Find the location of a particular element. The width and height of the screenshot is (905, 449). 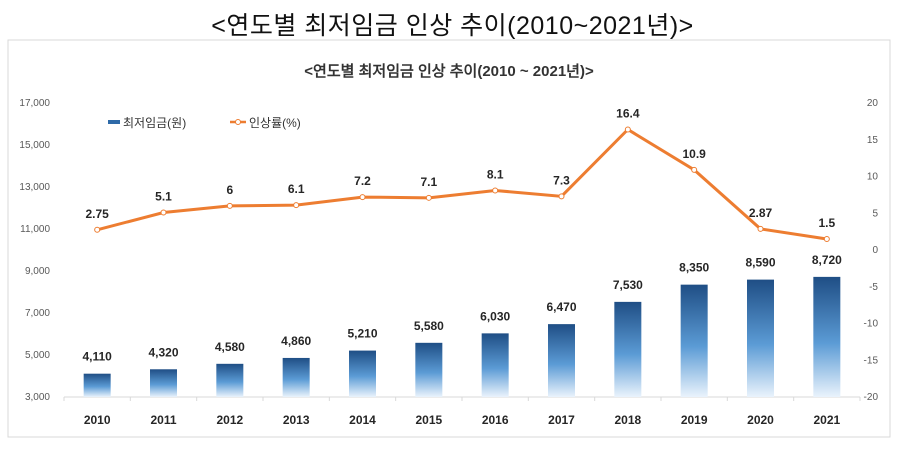

right-tick-label: 5 is located at coordinates (875, 213).